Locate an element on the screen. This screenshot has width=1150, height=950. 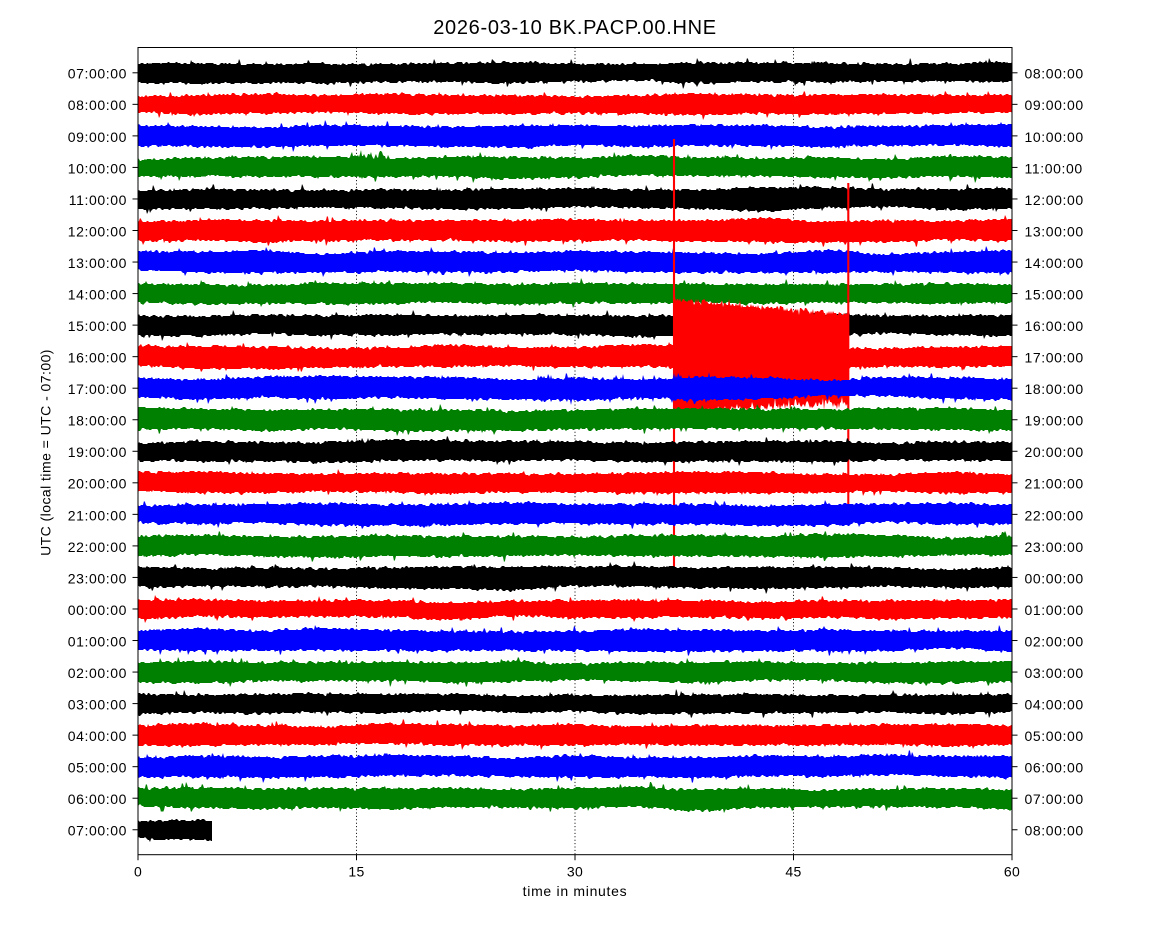
svg-text: 2026-03-10 BK.PACP.00.HNE is located at coordinates (575, 28).